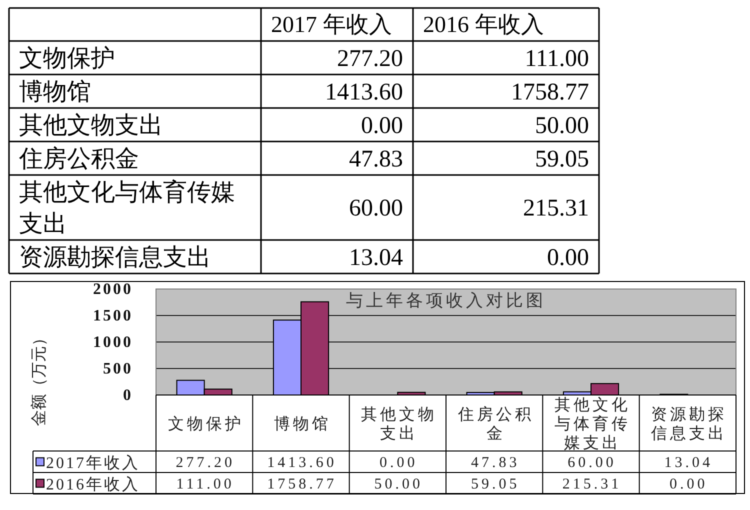  Describe the element at coordinates (127, 208) in the screenshot. I see `category-label: 其他文化与体育传媒支出` at that location.